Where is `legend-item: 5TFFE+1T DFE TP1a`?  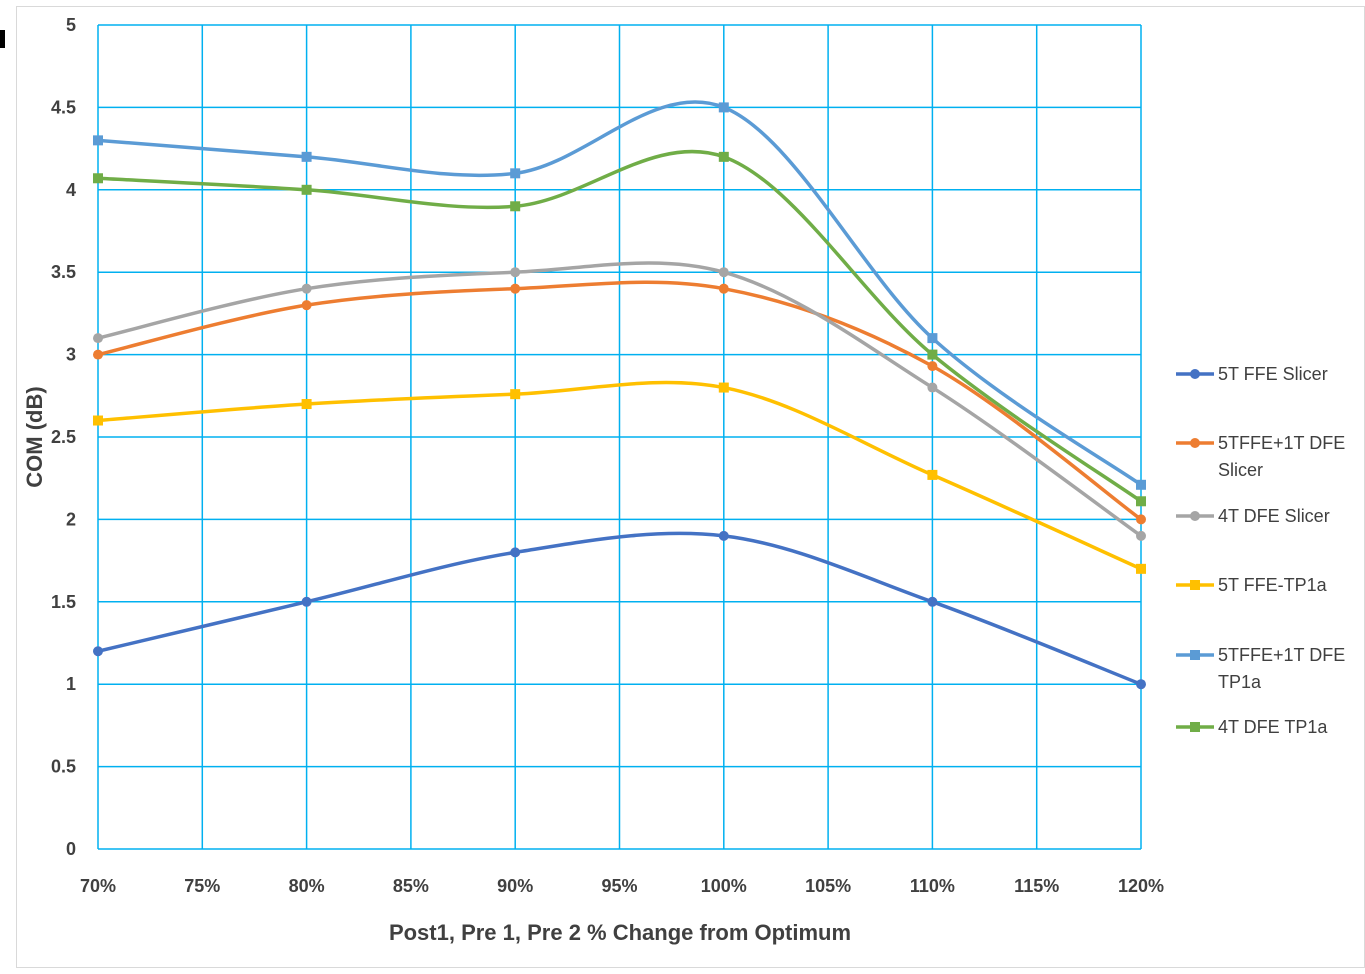 legend-item: 5TFFE+1T DFE TP1a is located at coordinates (1260, 668).